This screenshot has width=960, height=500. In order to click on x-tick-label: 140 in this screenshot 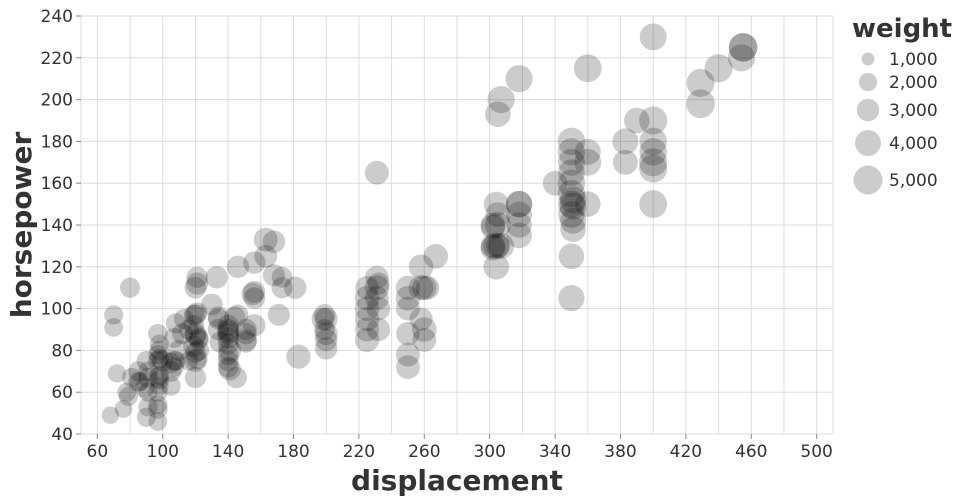, I will do `click(228, 452)`.